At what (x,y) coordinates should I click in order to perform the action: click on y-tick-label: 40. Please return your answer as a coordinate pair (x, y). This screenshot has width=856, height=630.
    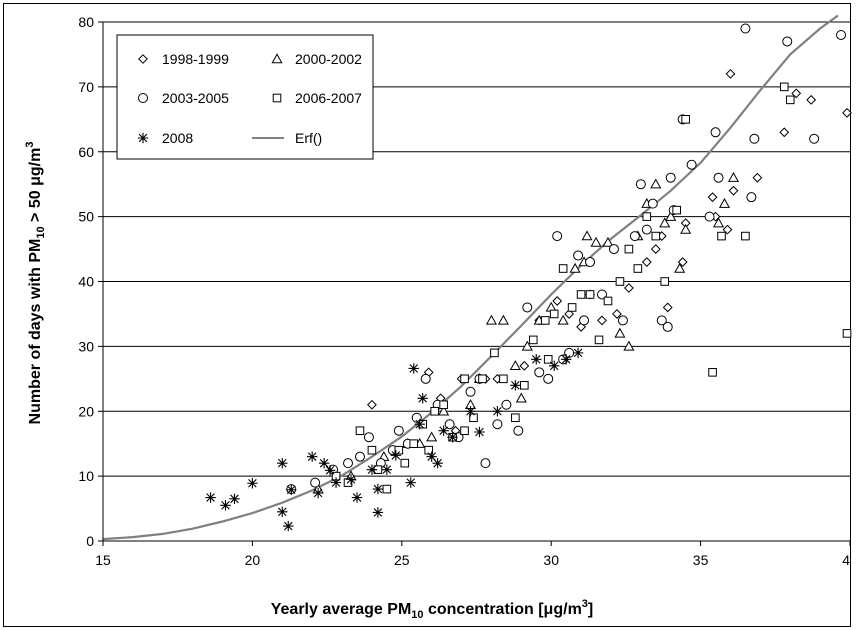
    Looking at the image, I should click on (86, 282).